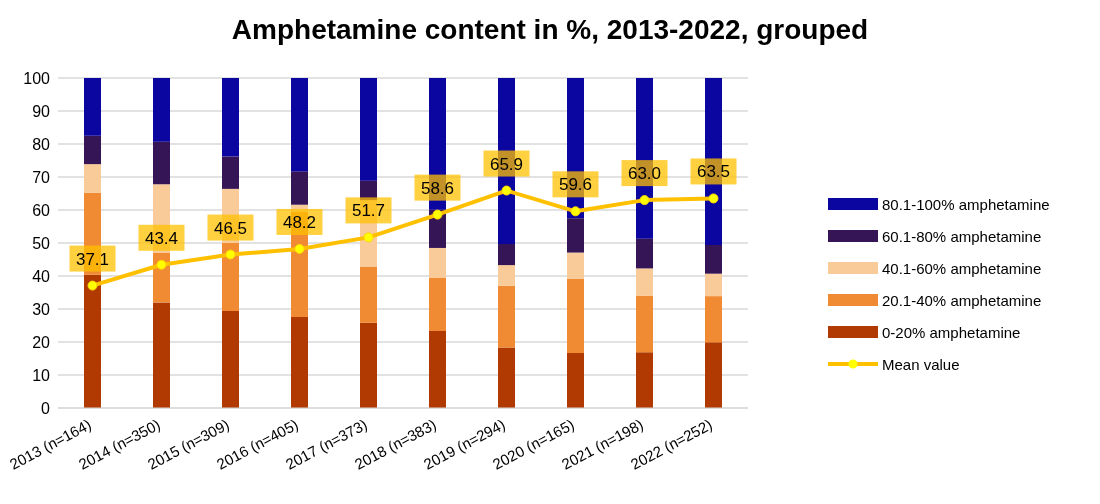 The image size is (1100, 504). What do you see at coordinates (506, 164) in the screenshot?
I see `data-label: 65.9` at bounding box center [506, 164].